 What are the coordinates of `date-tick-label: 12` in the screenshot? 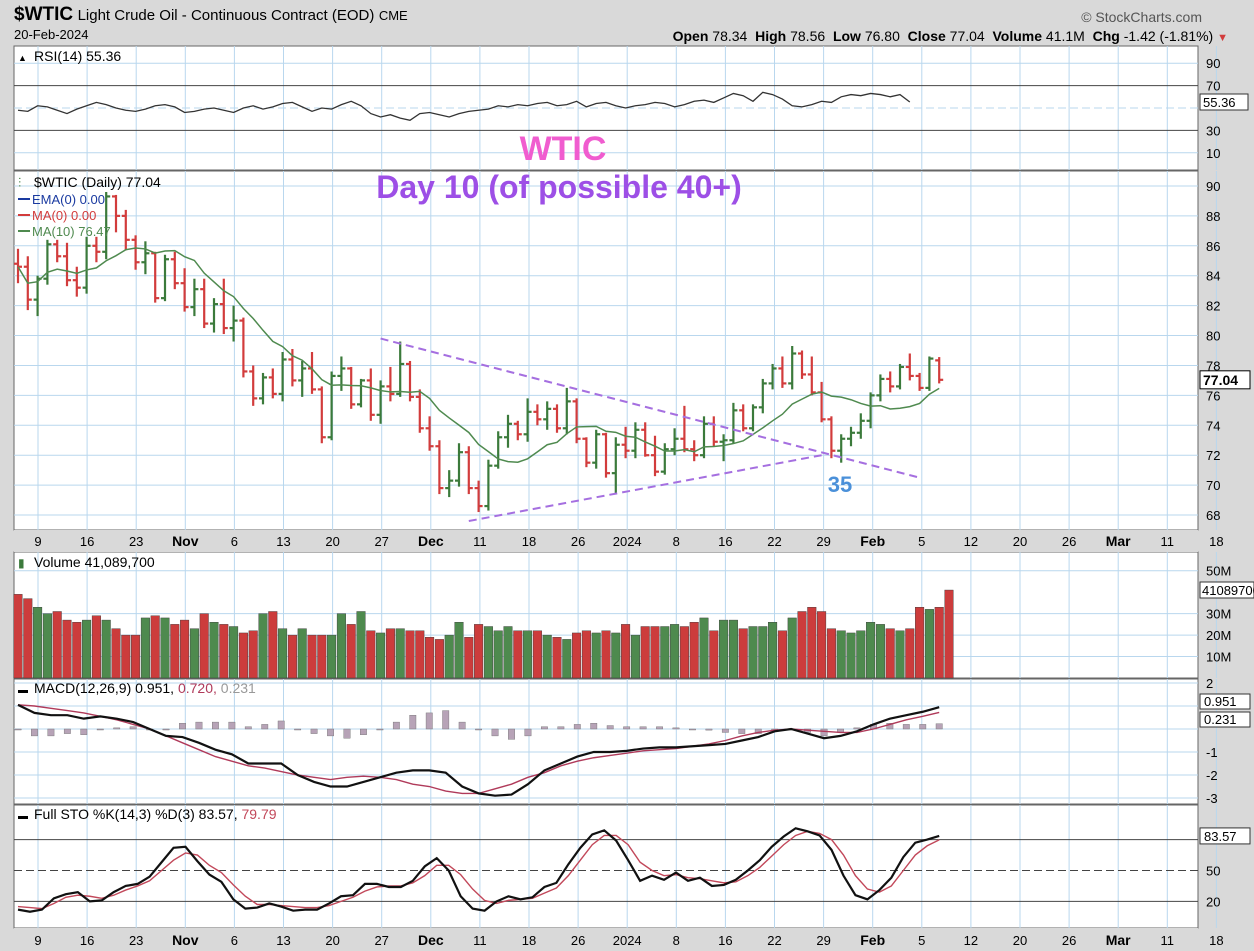 It's located at (971, 541).